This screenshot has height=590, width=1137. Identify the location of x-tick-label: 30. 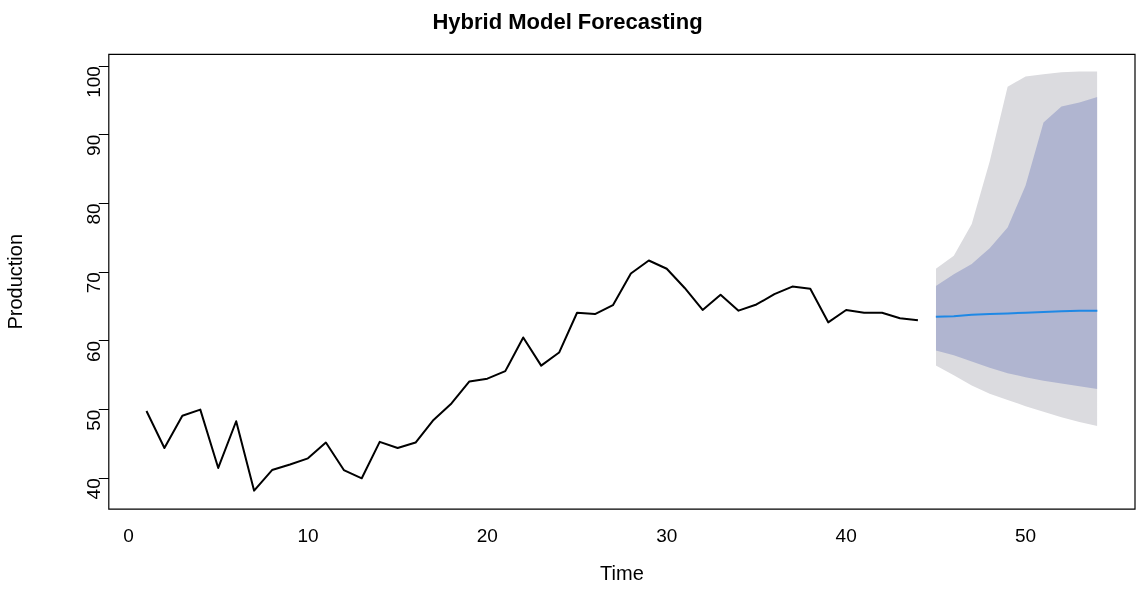
(667, 535).